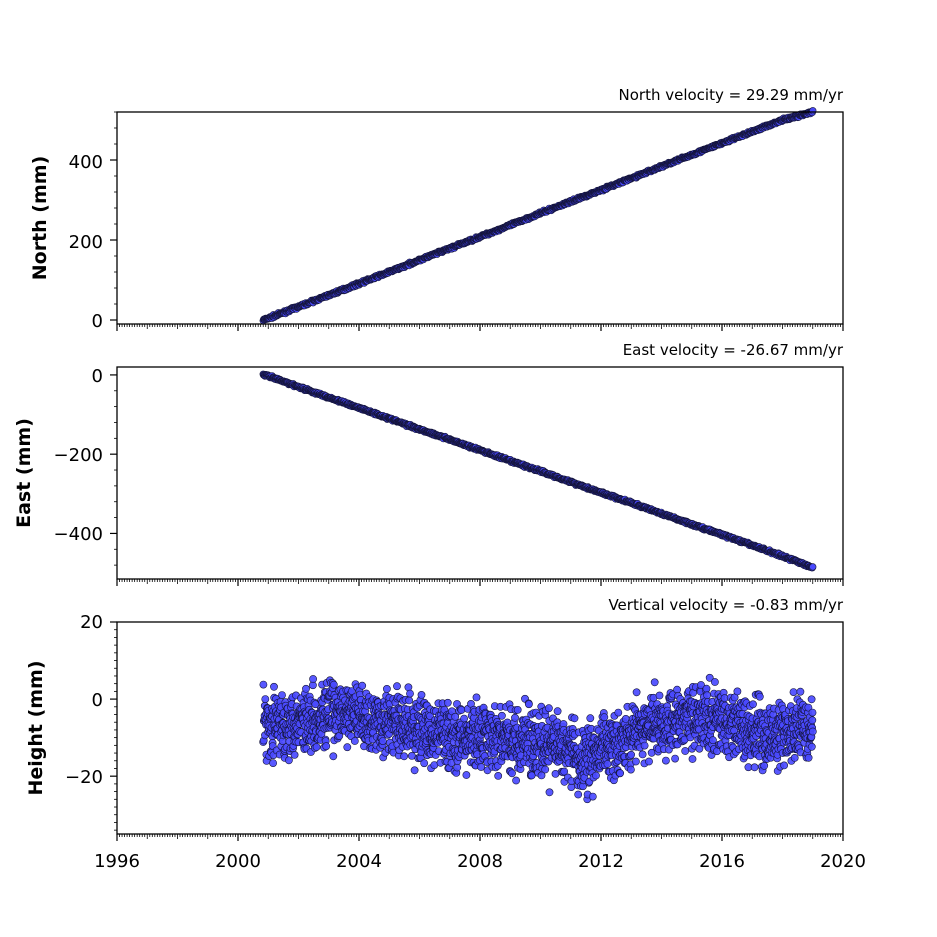  Describe the element at coordinates (86, 162) in the screenshot. I see `north-ytick-label: 400` at that location.